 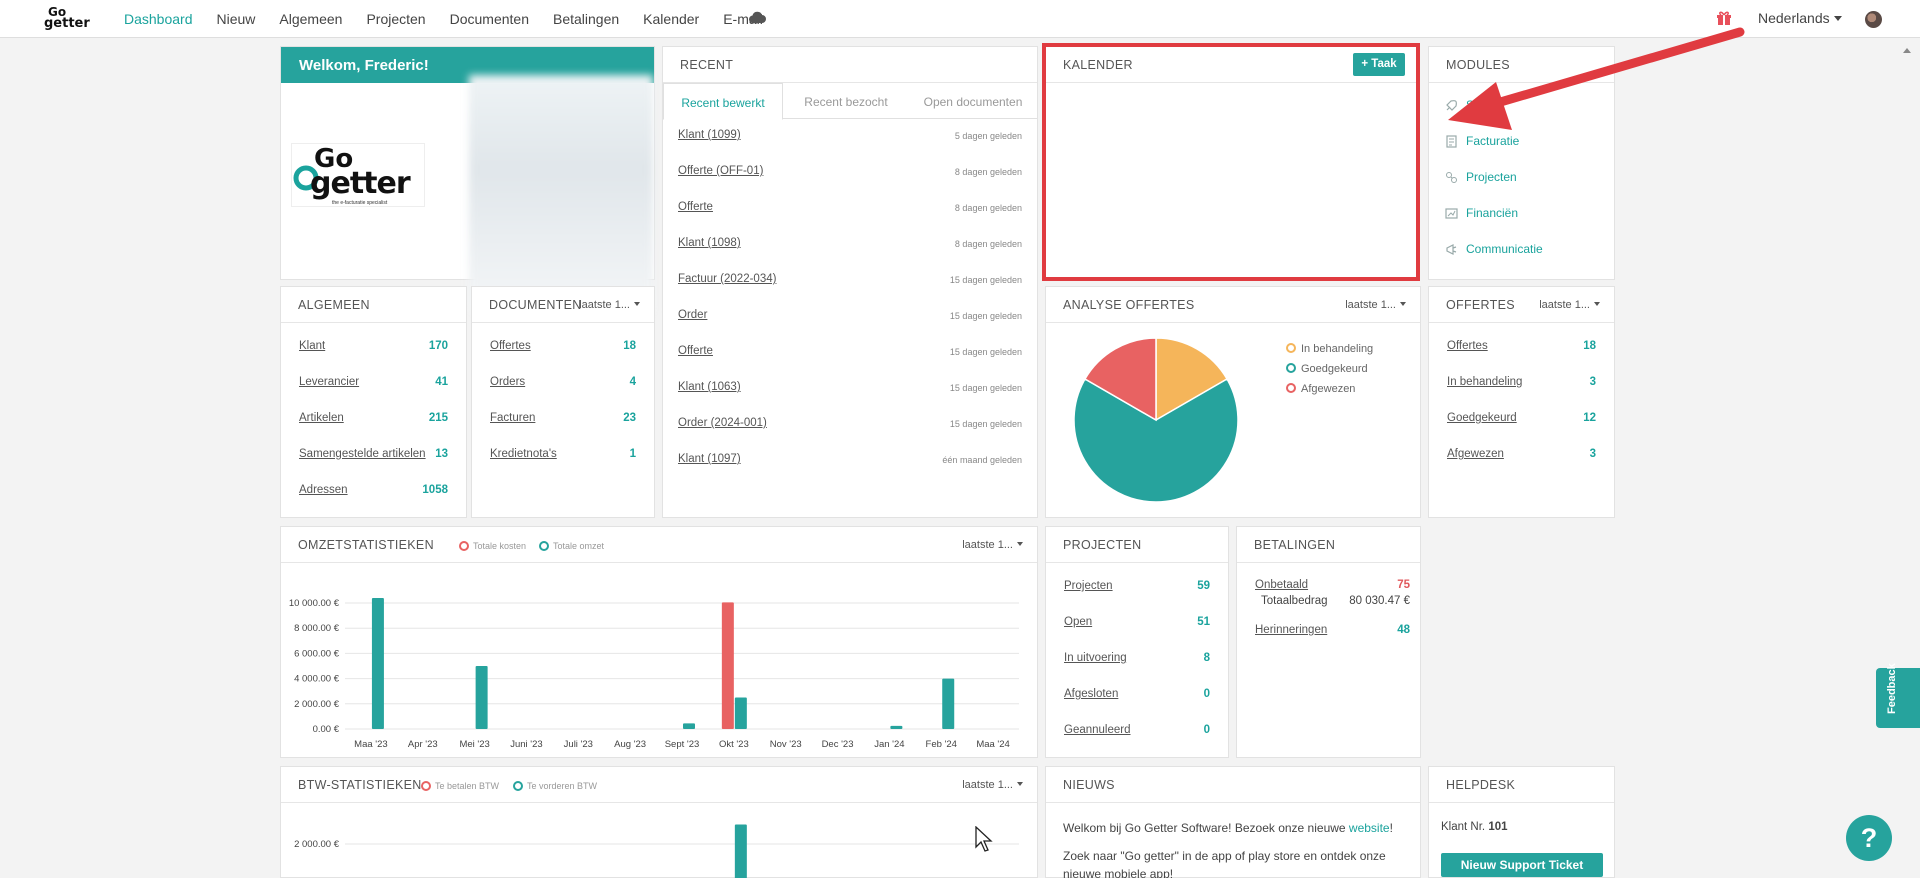 What do you see at coordinates (1327, 369) in the screenshot?
I see `legend-goedgekeurd: Goedgekeurd` at bounding box center [1327, 369].